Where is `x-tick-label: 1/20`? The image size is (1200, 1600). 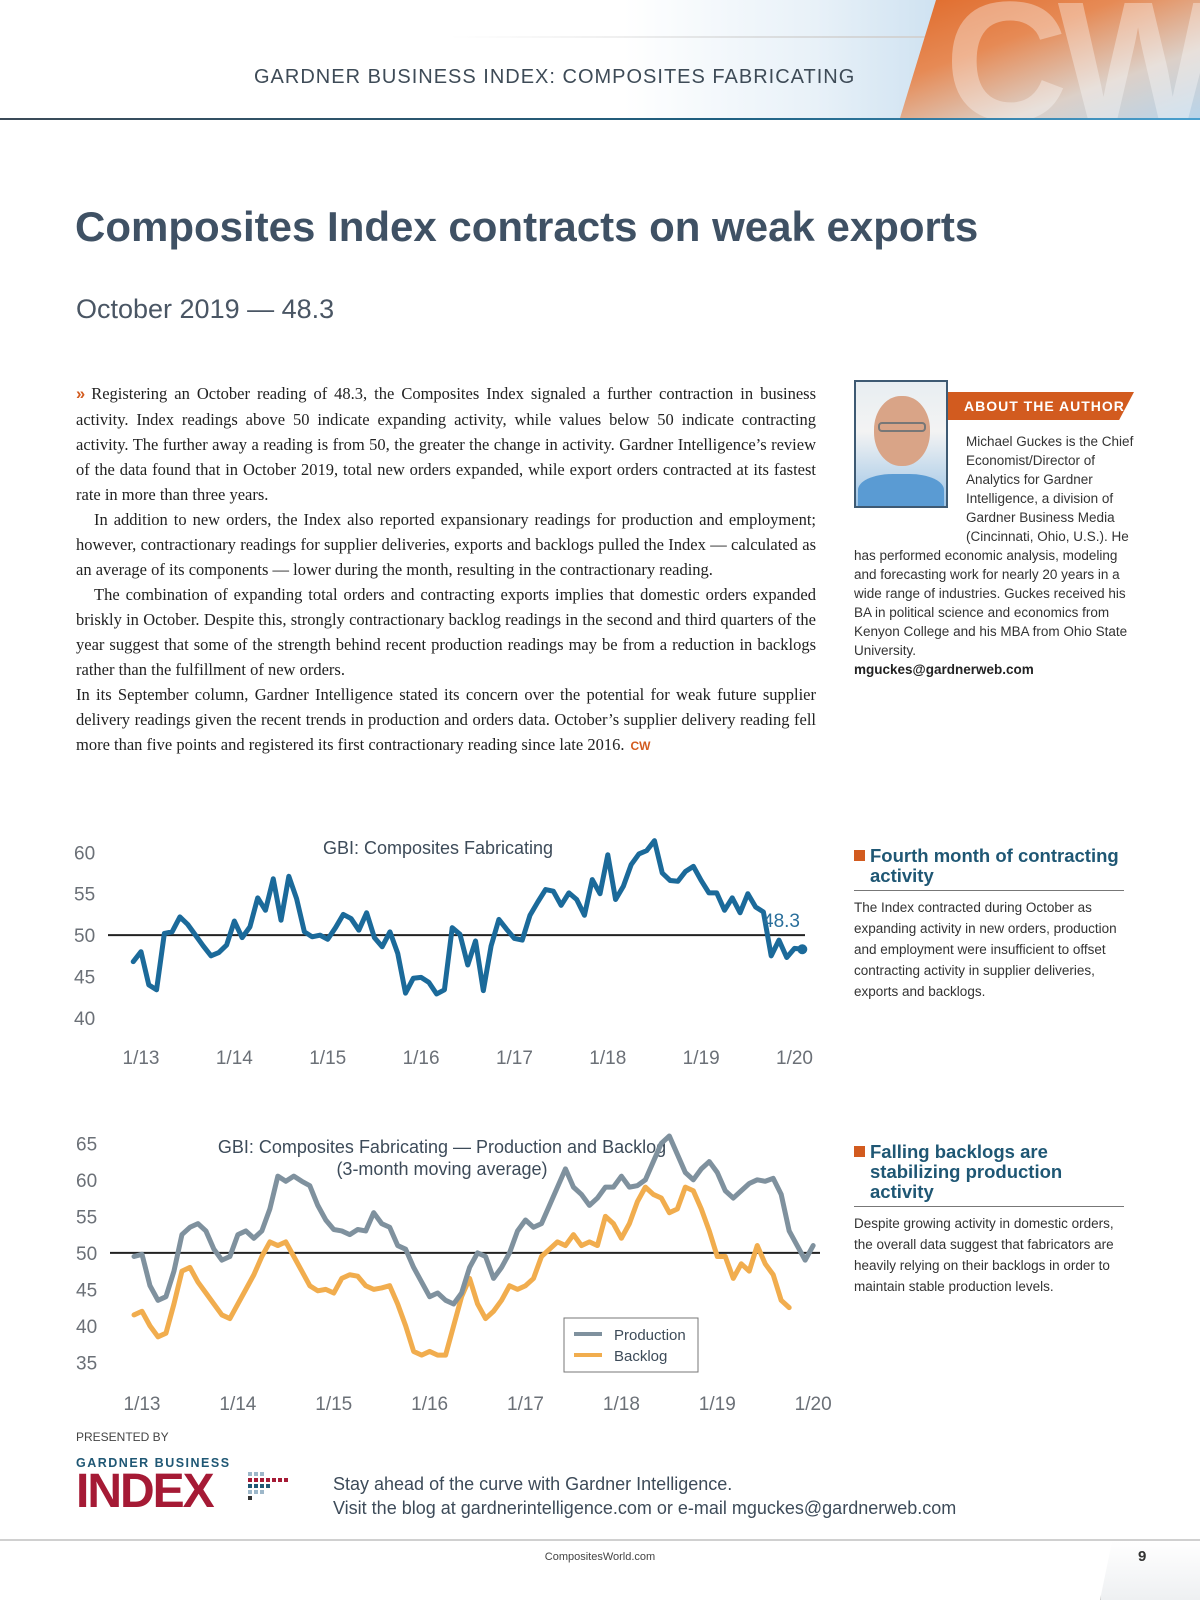
x-tick-label: 1/20 is located at coordinates (794, 1058).